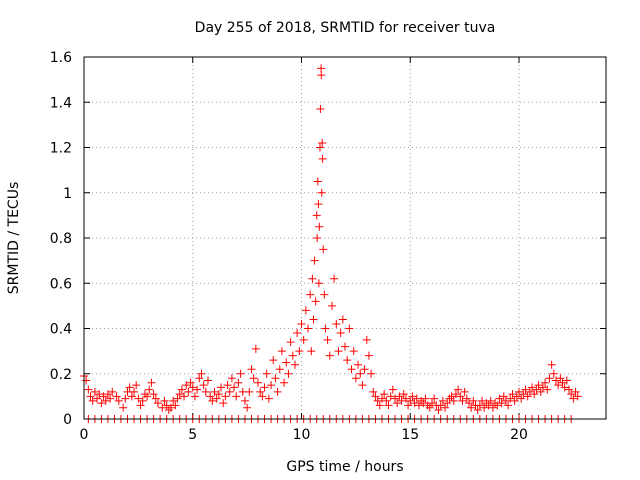 The height and width of the screenshot is (480, 640). What do you see at coordinates (519, 435) in the screenshot?
I see `x-tick-label: 20` at bounding box center [519, 435].